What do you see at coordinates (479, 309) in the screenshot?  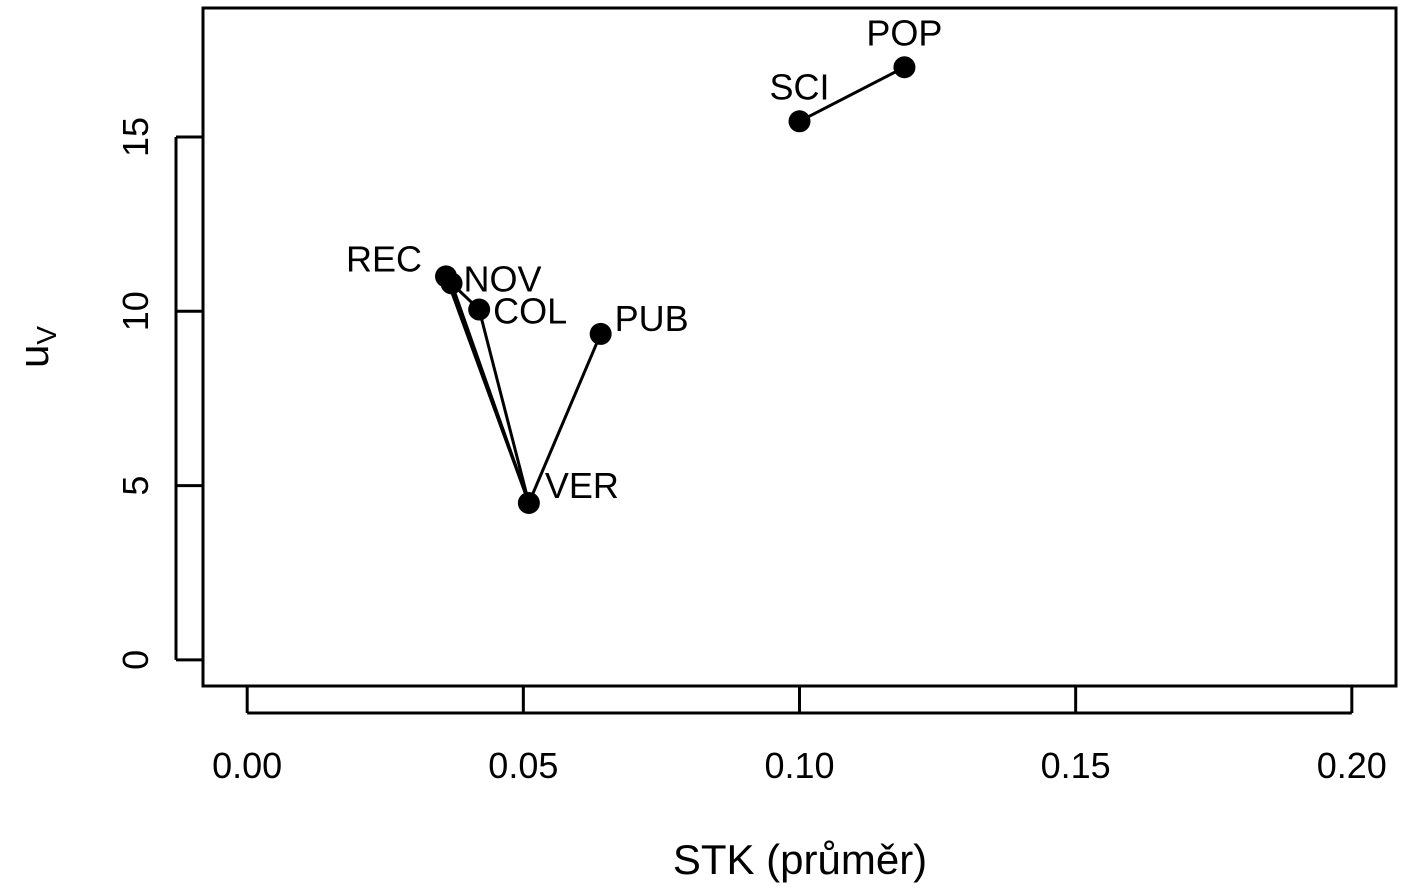 I see `point-col` at bounding box center [479, 309].